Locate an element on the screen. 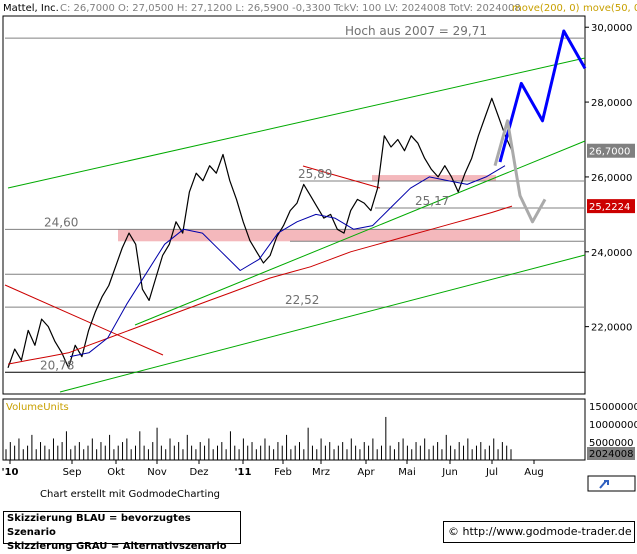 The image size is (637, 554). volume-last-tag-label: 2024008 is located at coordinates (611, 454).